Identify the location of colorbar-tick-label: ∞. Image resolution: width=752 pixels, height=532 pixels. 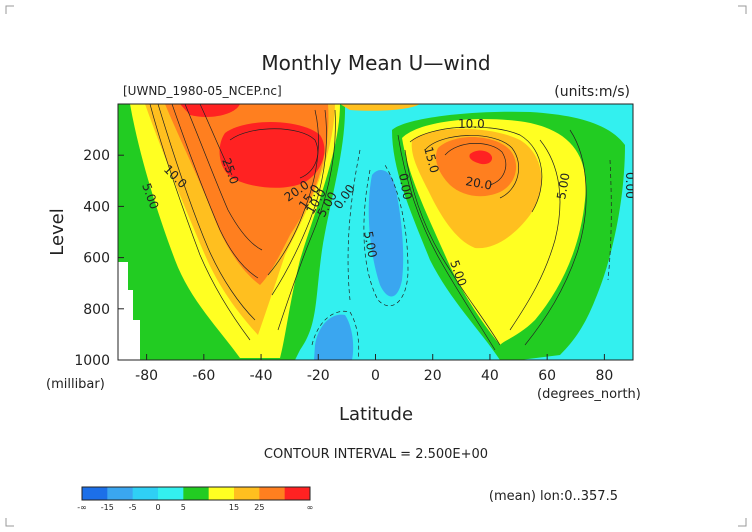
(310, 507).